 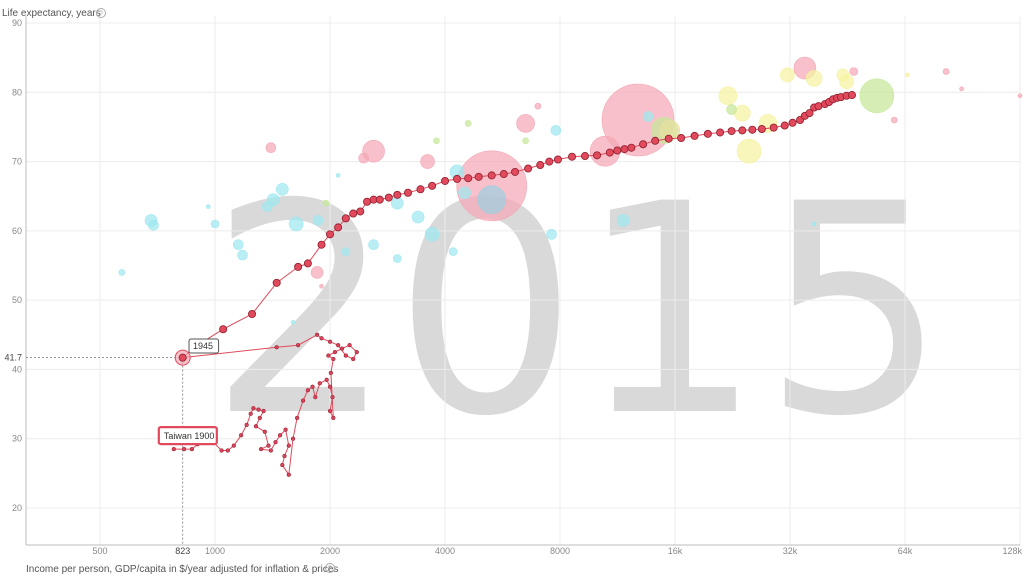 What do you see at coordinates (187, 436) in the screenshot?
I see `trail-start-label: Taiwan 1900` at bounding box center [187, 436].